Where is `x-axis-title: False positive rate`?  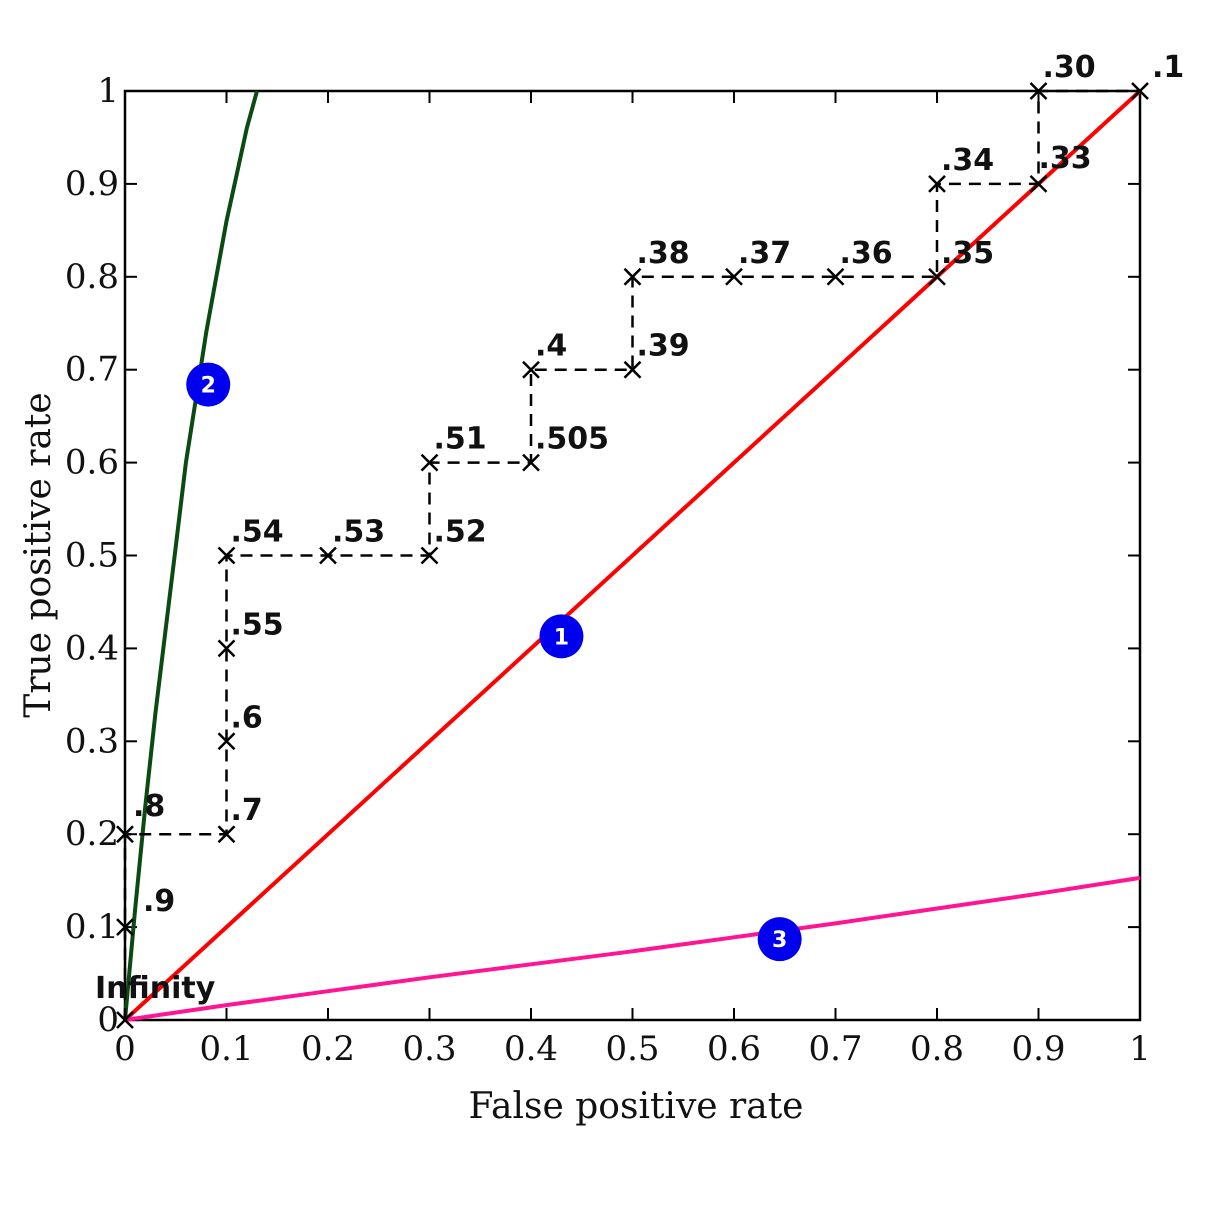
x-axis-title: False positive rate is located at coordinates (636, 1106).